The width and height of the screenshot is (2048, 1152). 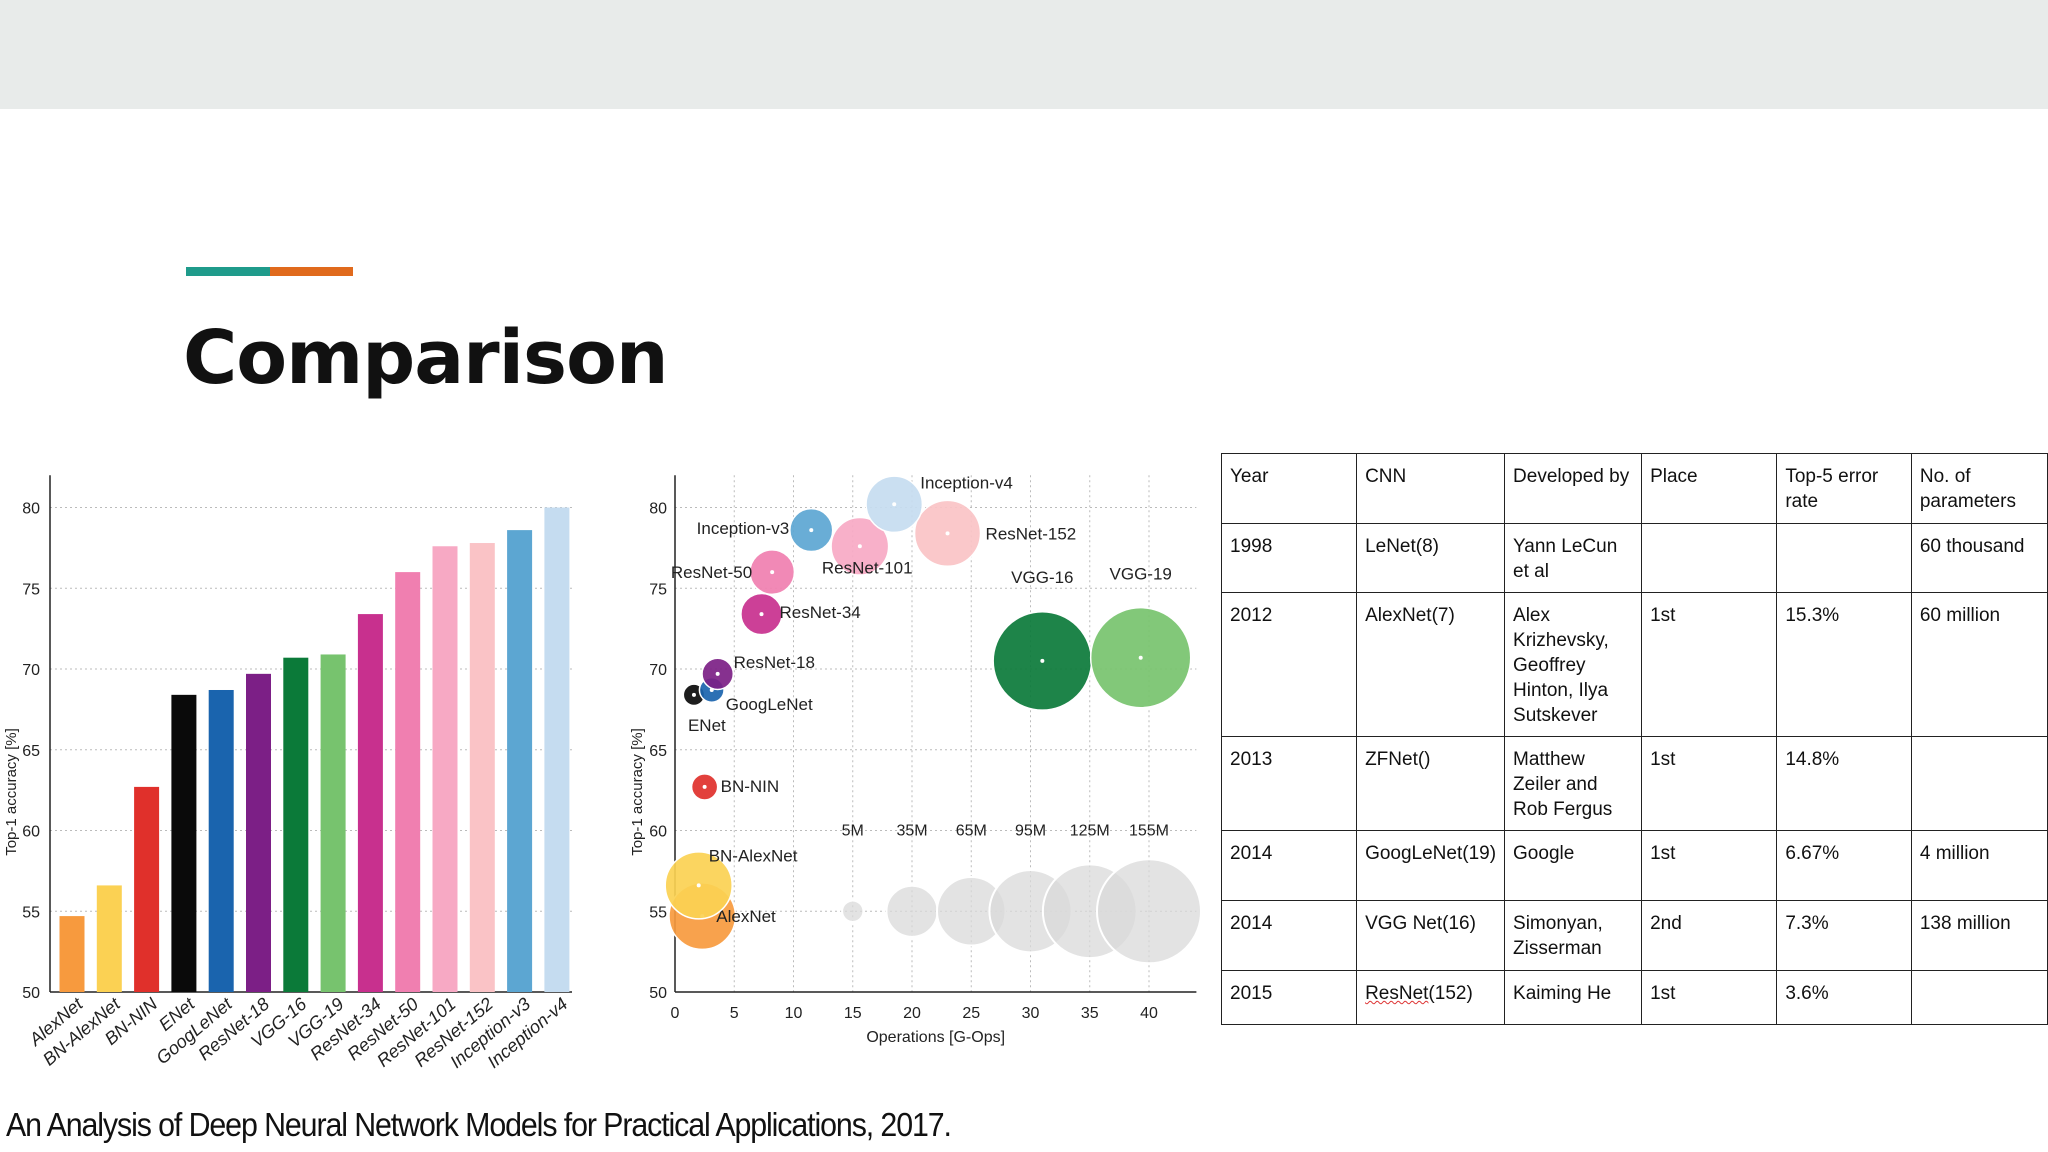 I want to click on table-cell: ResNet(152), so click(x=1431, y=997).